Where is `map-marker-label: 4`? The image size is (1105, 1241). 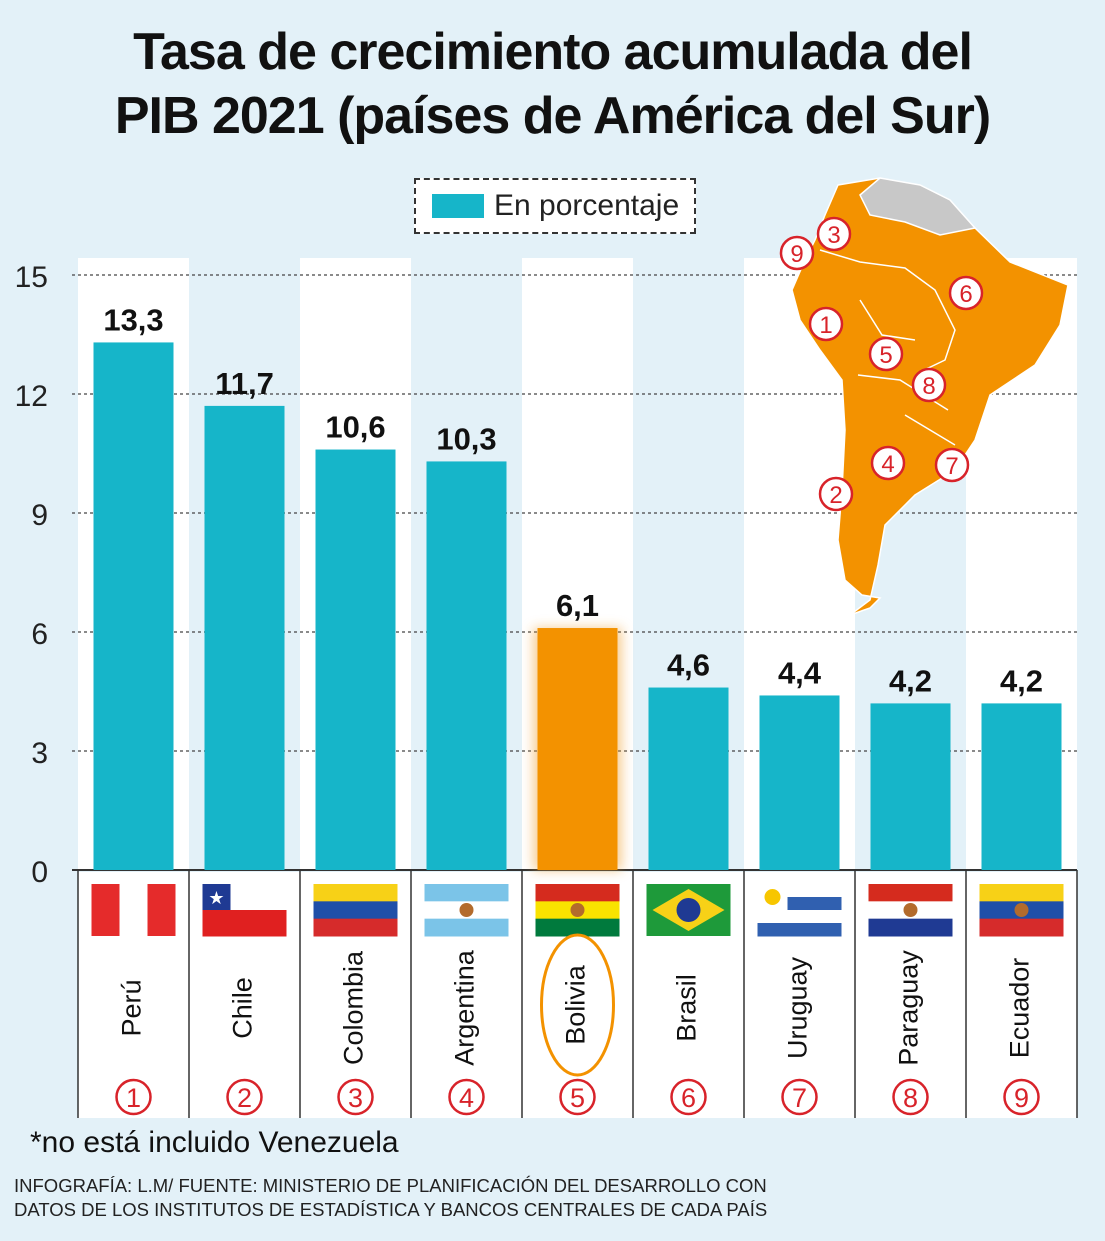 map-marker-label: 4 is located at coordinates (887, 464).